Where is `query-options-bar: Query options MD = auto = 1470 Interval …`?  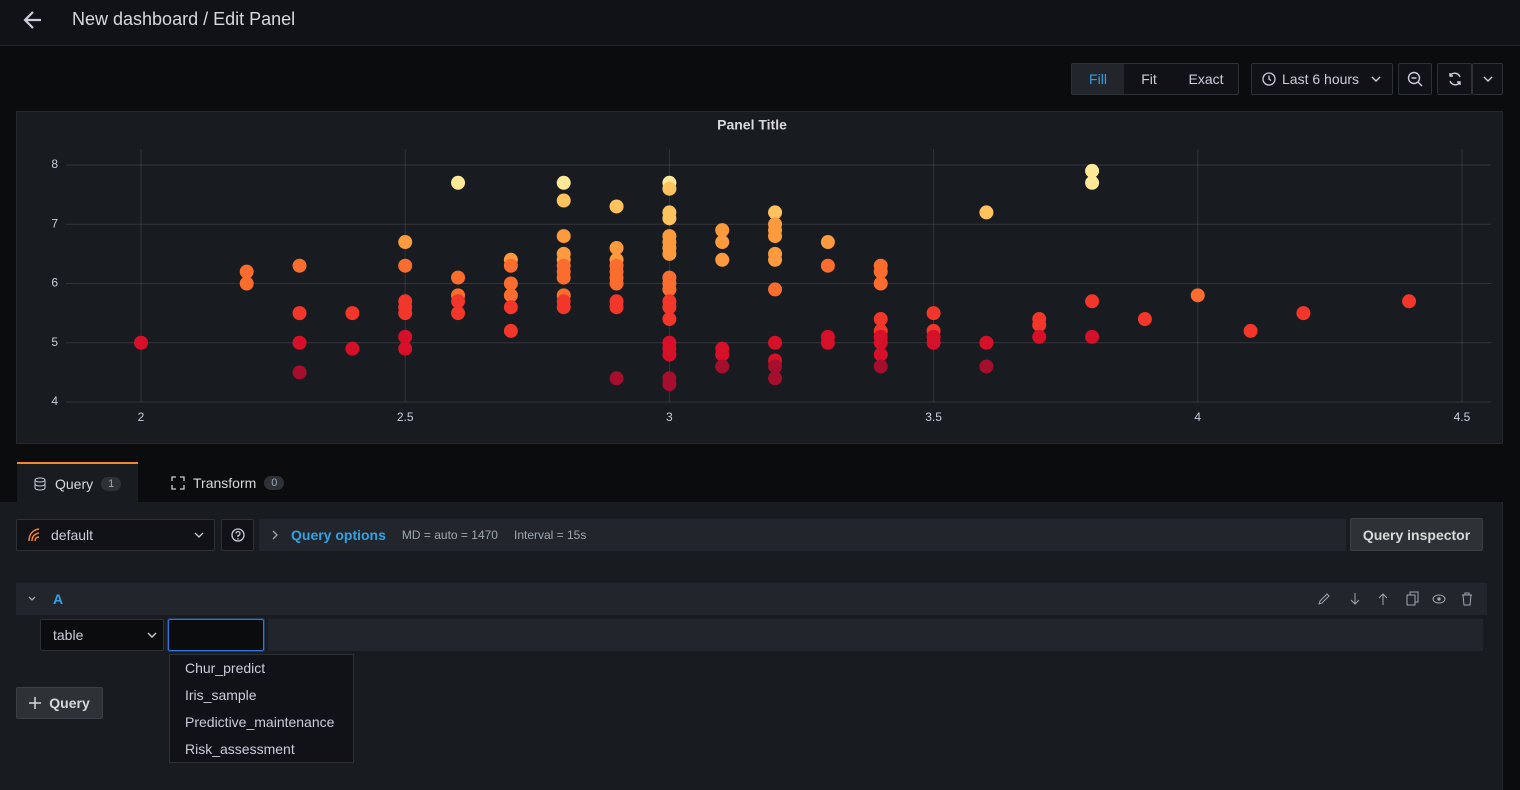 query-options-bar: Query options MD = auto = 1470 Interval … is located at coordinates (802, 535).